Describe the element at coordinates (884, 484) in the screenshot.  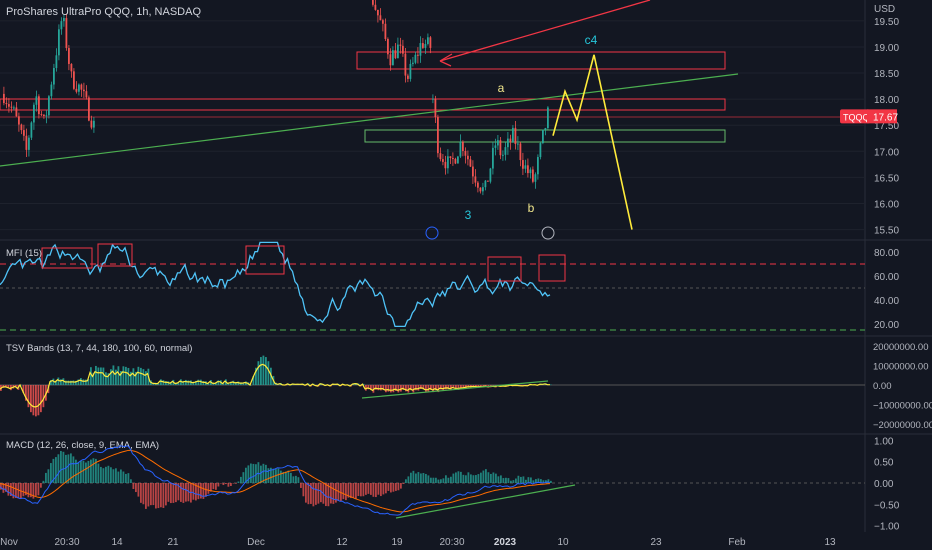
I see `macd-tick-label: 0.00` at that location.